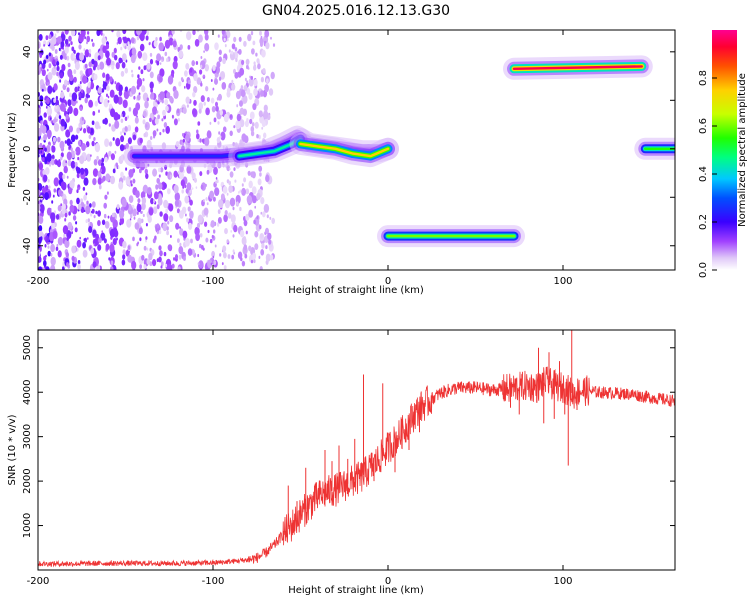 The width and height of the screenshot is (750, 600). I want to click on y-tick-label: 3000, so click(27, 436).